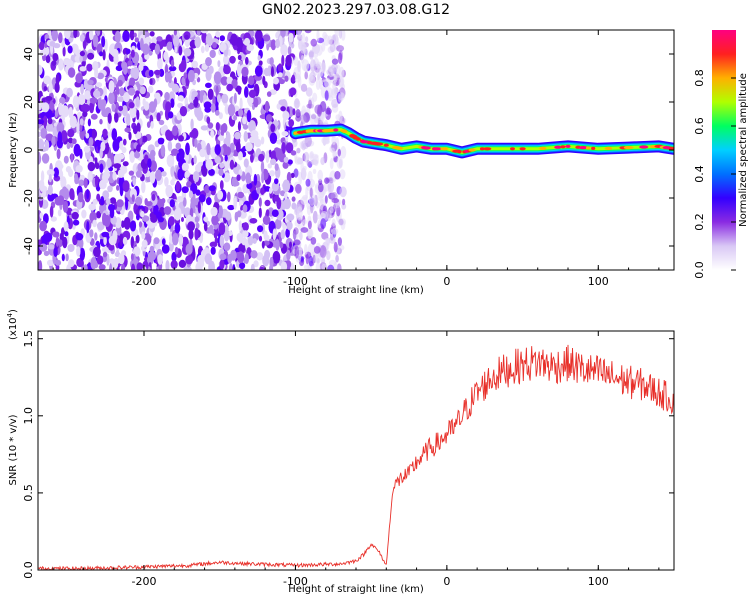  What do you see at coordinates (446, 581) in the screenshot?
I see `snr-x-tick-label: 0` at bounding box center [446, 581].